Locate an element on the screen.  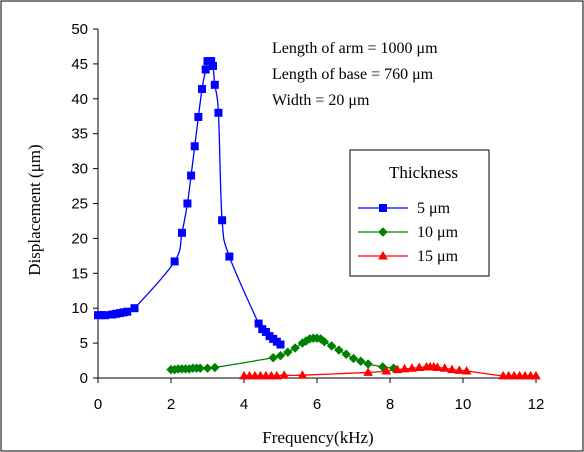
x-axis-label: Frequency(kHz) is located at coordinates (317, 437).